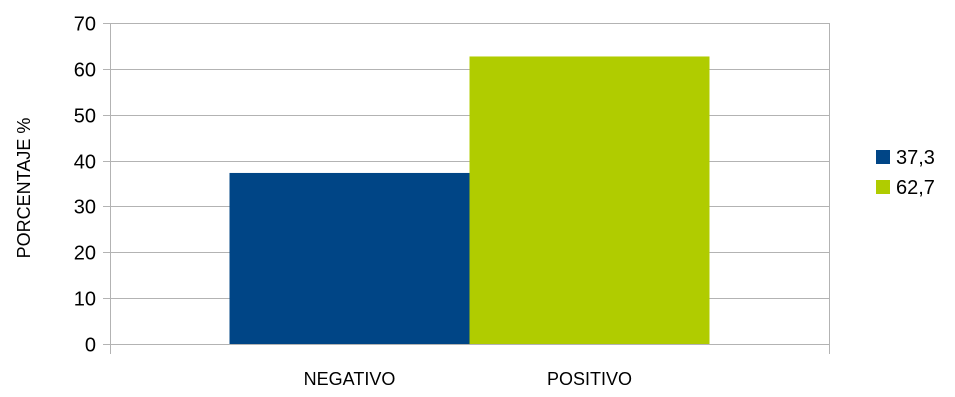 This screenshot has width=955, height=397. What do you see at coordinates (85, 25) in the screenshot?
I see `y-tick-label: 70` at bounding box center [85, 25].